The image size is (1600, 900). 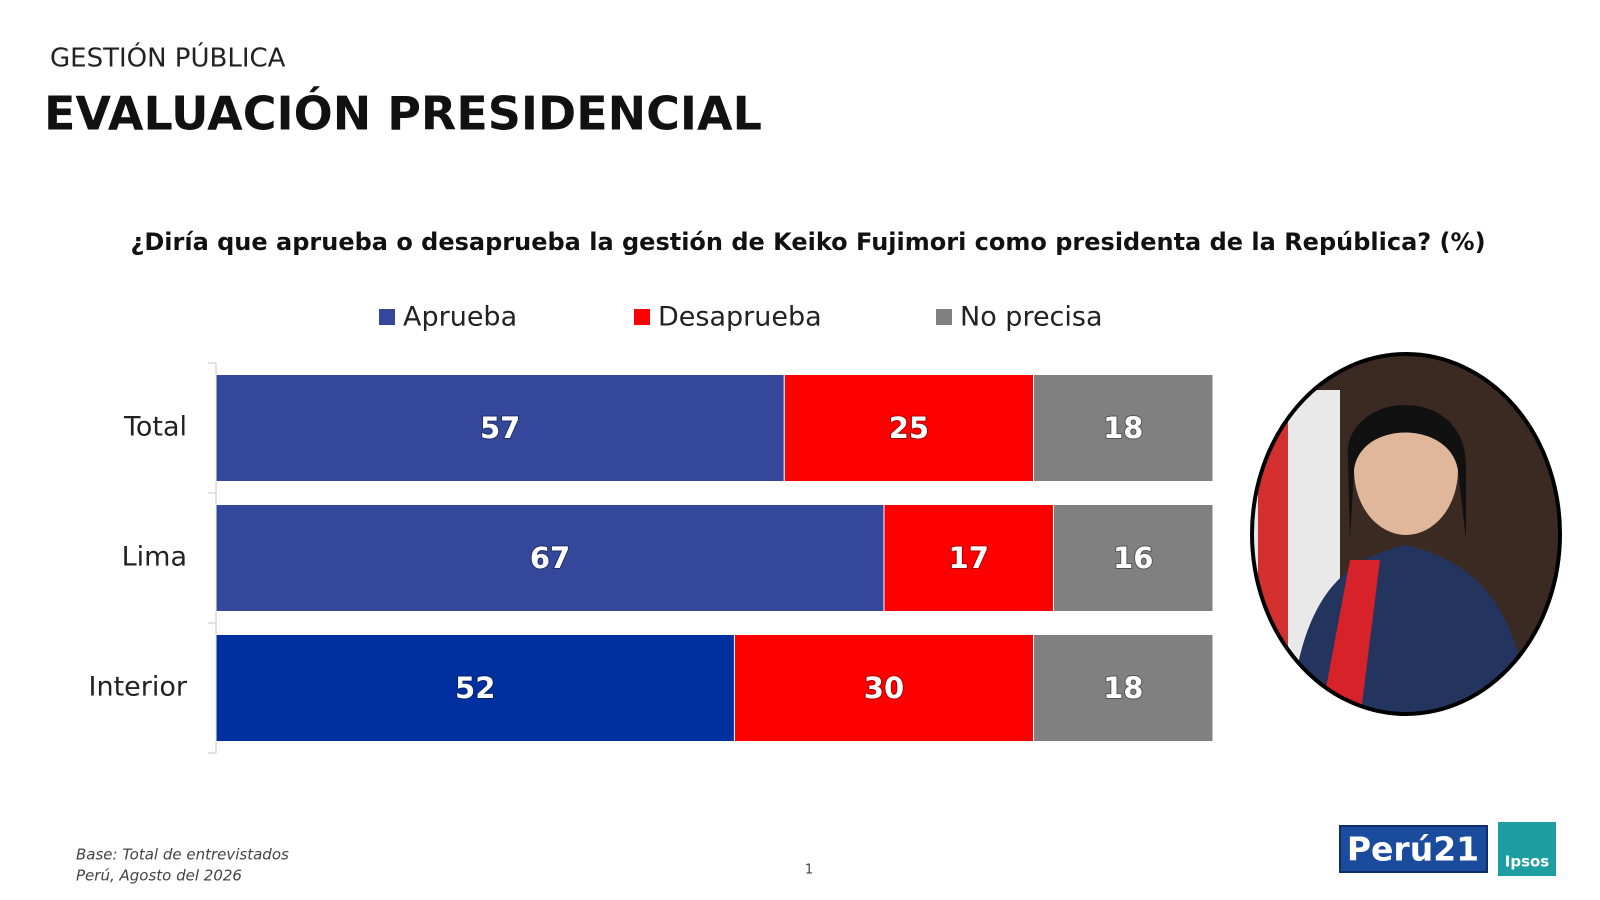 I want to click on logo: Perú21, so click(x=1413, y=849).